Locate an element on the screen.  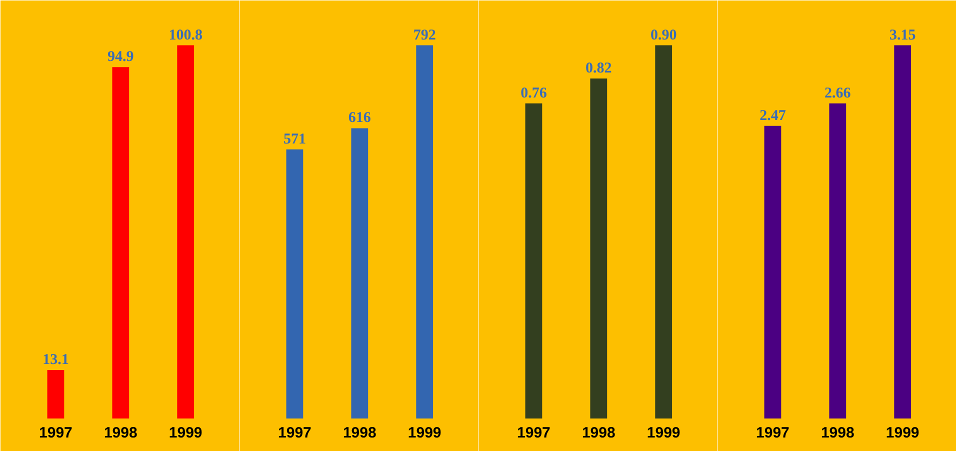
data-label: 94.9 is located at coordinates (121, 57).